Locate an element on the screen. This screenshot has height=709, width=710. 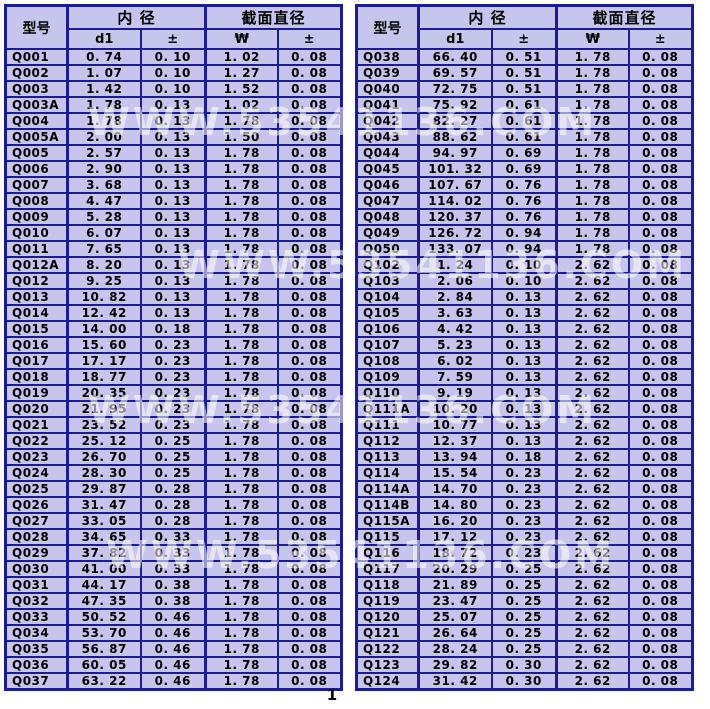
model-cell: Q019 is located at coordinates (36, 393).